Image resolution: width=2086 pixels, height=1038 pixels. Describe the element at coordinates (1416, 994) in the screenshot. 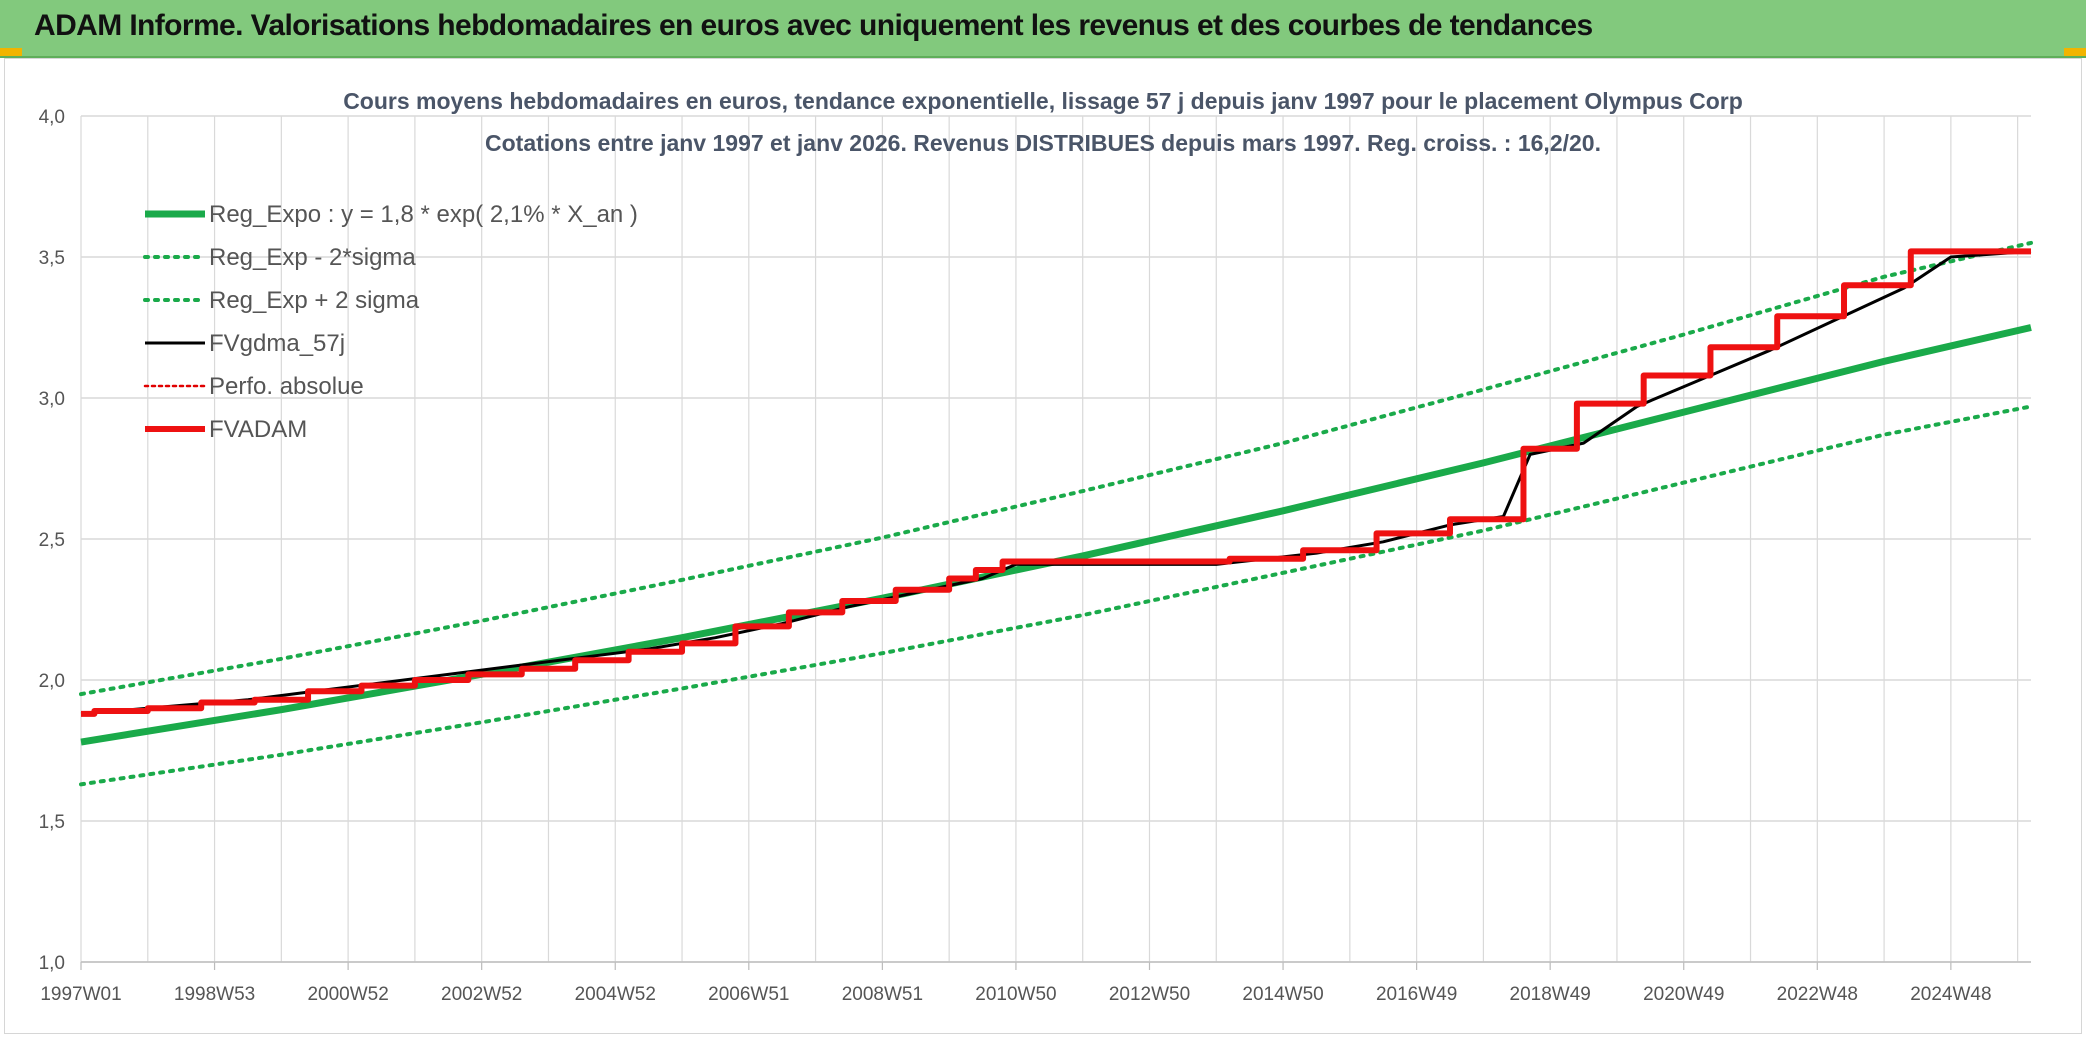

I see `x-tick-label: 2016W49` at that location.